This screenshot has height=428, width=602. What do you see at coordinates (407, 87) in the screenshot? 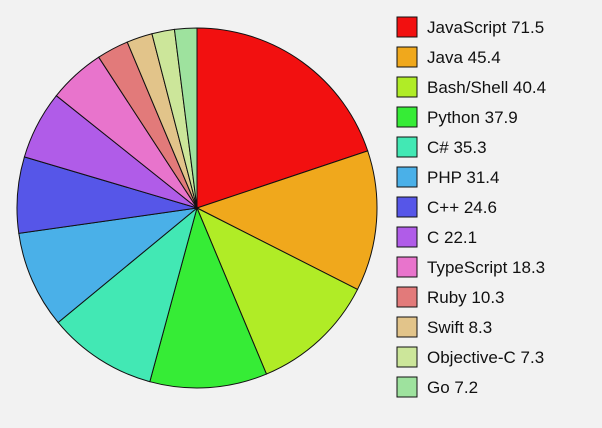
I see `legend-swatch-bash-shell` at bounding box center [407, 87].